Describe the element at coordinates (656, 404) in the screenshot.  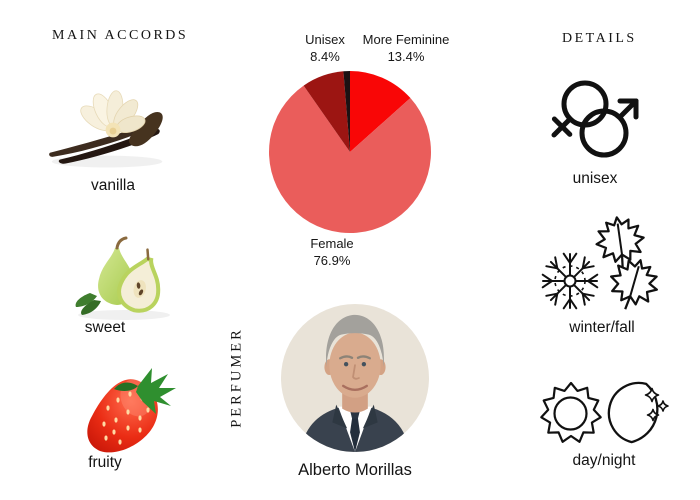
I see `star-sparkles-icon` at that location.